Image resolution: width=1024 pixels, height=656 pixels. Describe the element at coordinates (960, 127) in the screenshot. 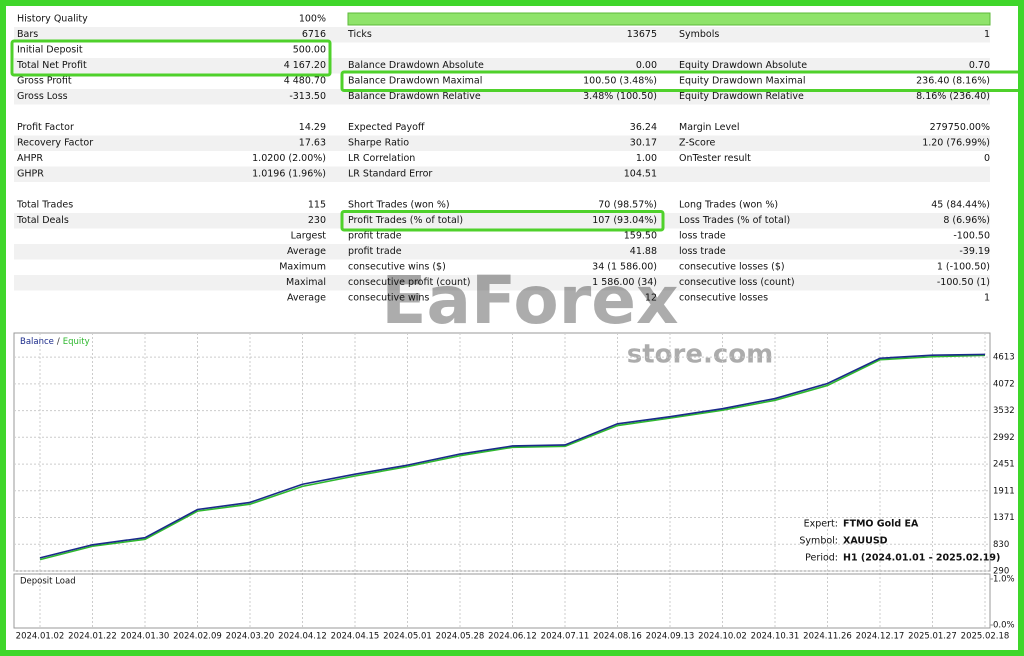

I see `stat-value: 279750.00%` at that location.